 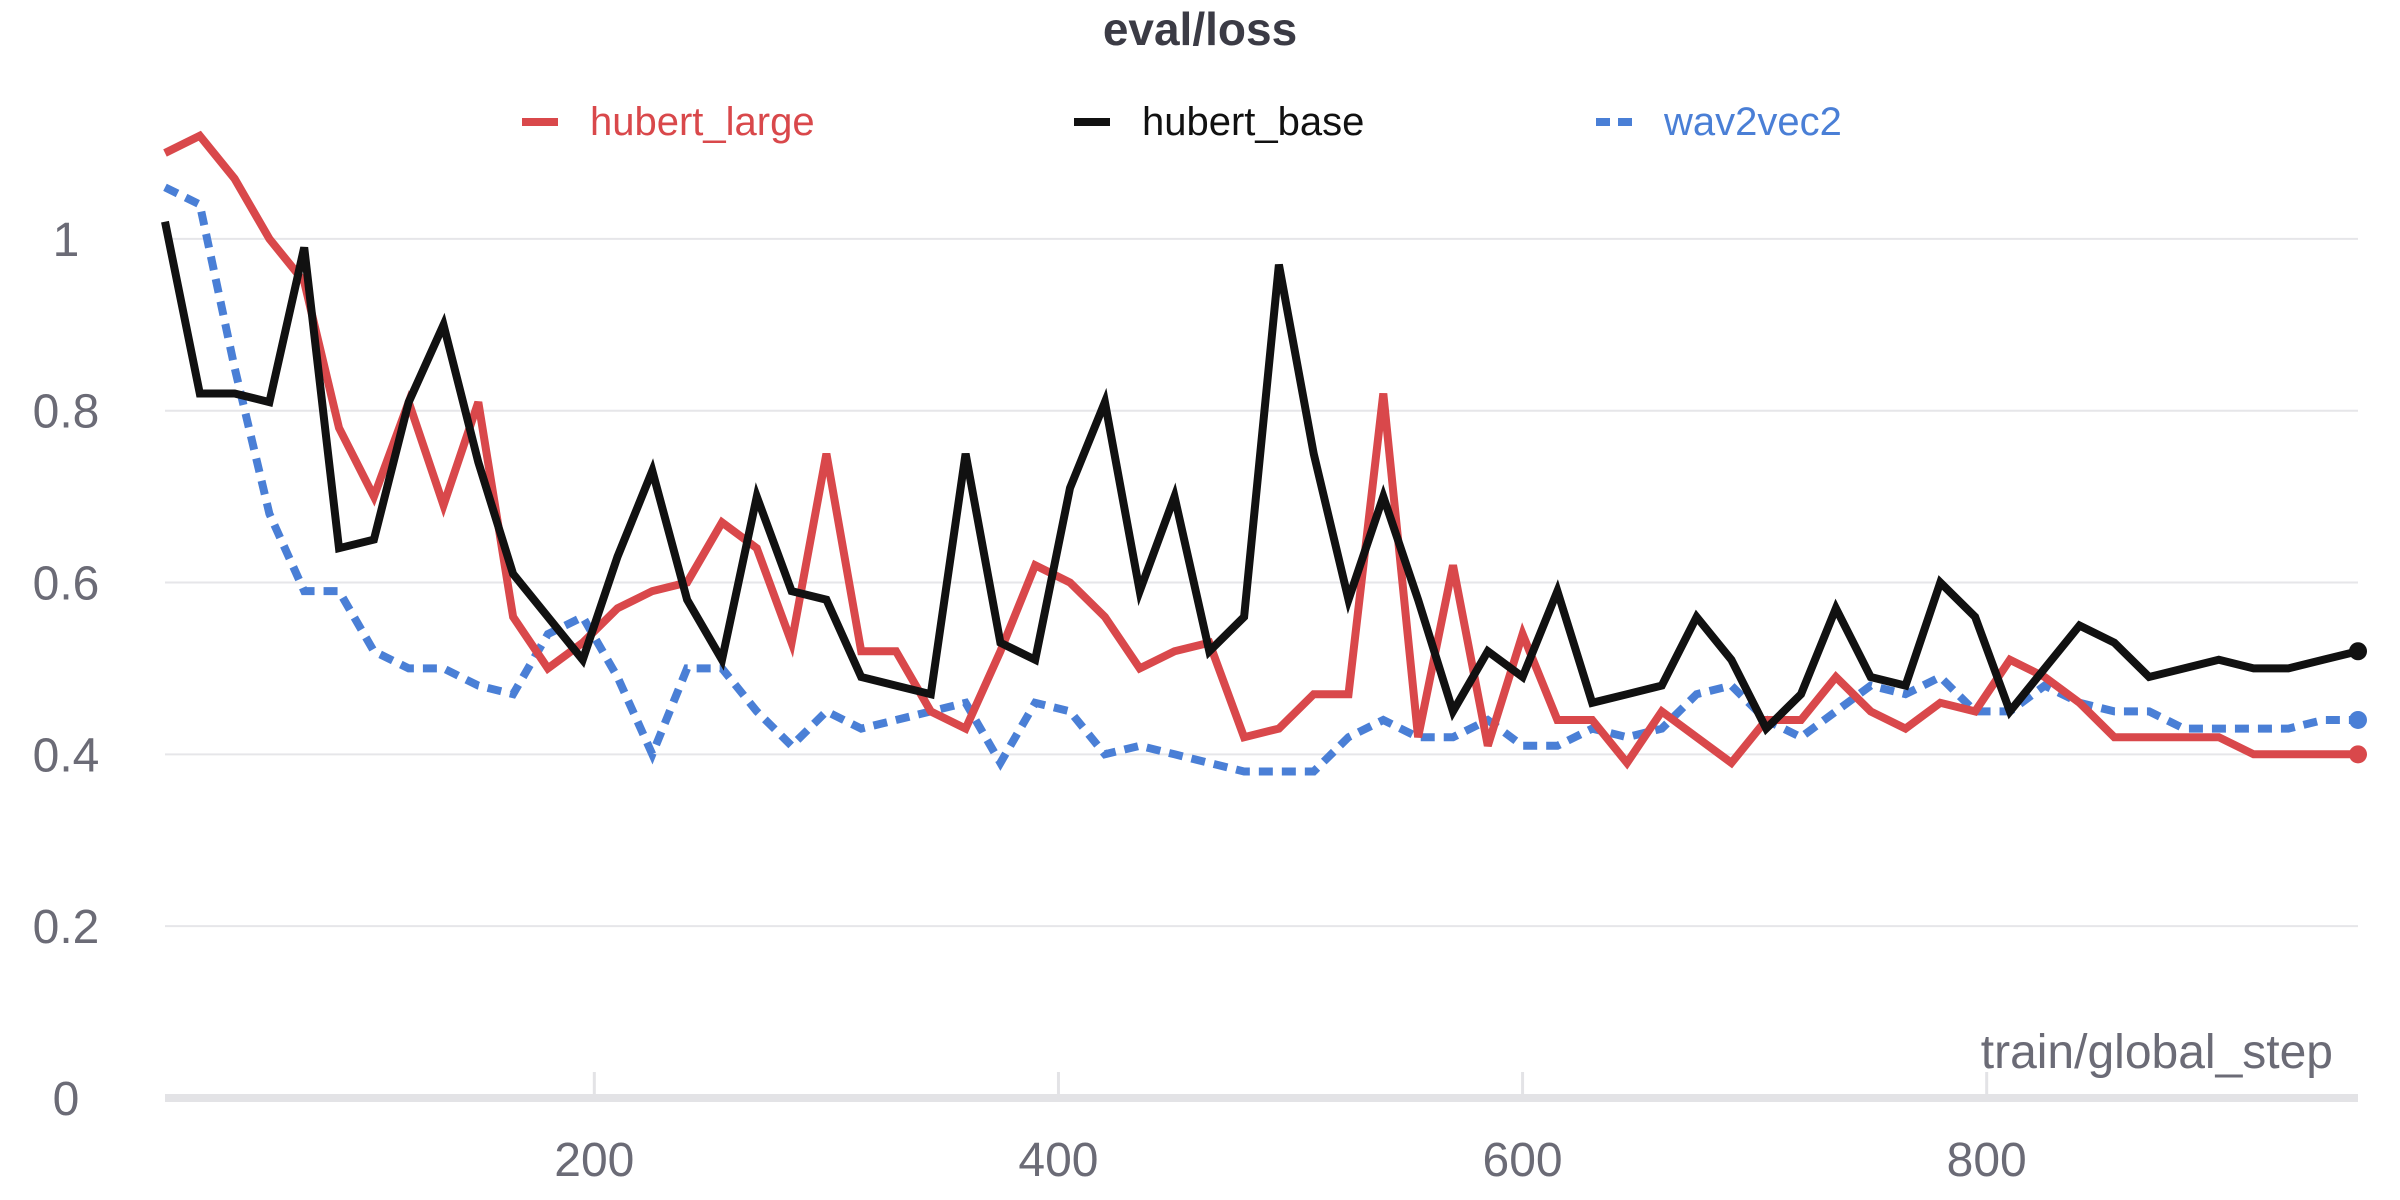 I want to click on y-tick-label: 0.6, so click(x=66, y=584).